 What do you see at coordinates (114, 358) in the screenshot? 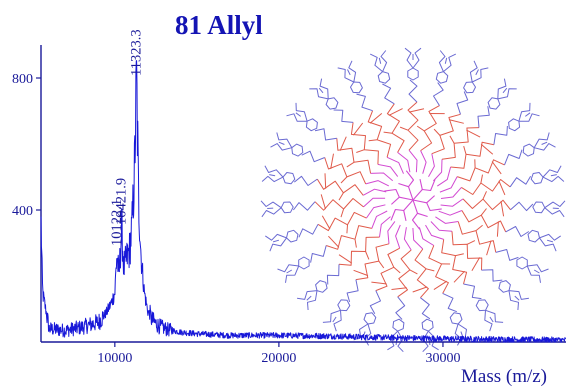
I see `x-tick-label: 10000` at bounding box center [114, 358].